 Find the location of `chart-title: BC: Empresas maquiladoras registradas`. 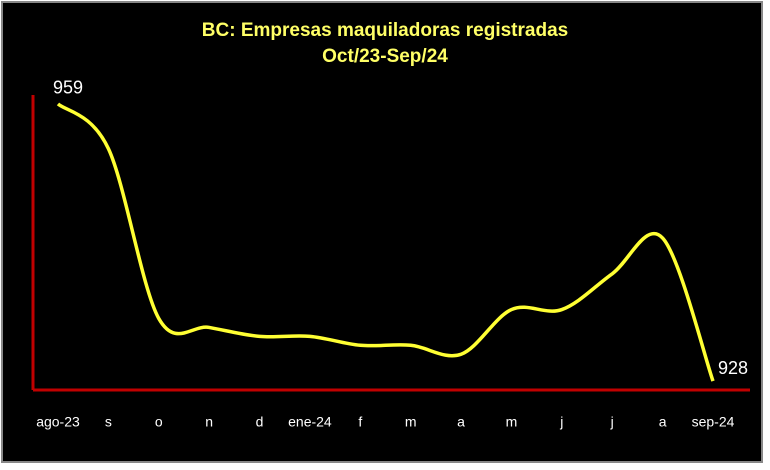

chart-title: BC: Empresas maquiladoras registradas is located at coordinates (385, 30).